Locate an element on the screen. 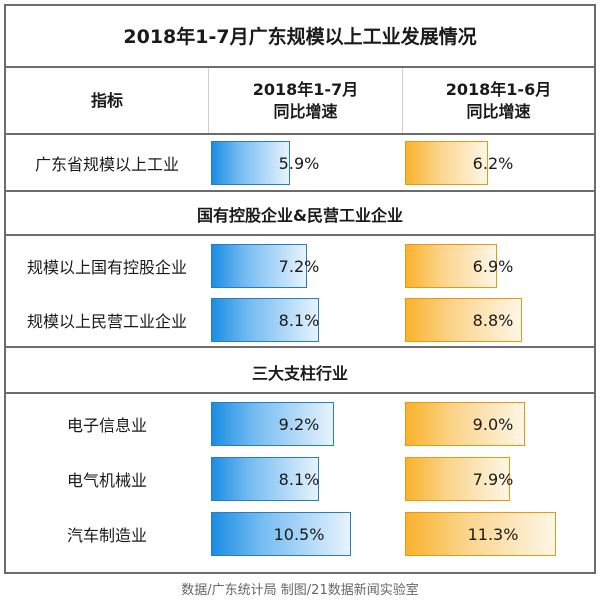  bar-cell-jan-jul: 9.2% is located at coordinates (299, 424).